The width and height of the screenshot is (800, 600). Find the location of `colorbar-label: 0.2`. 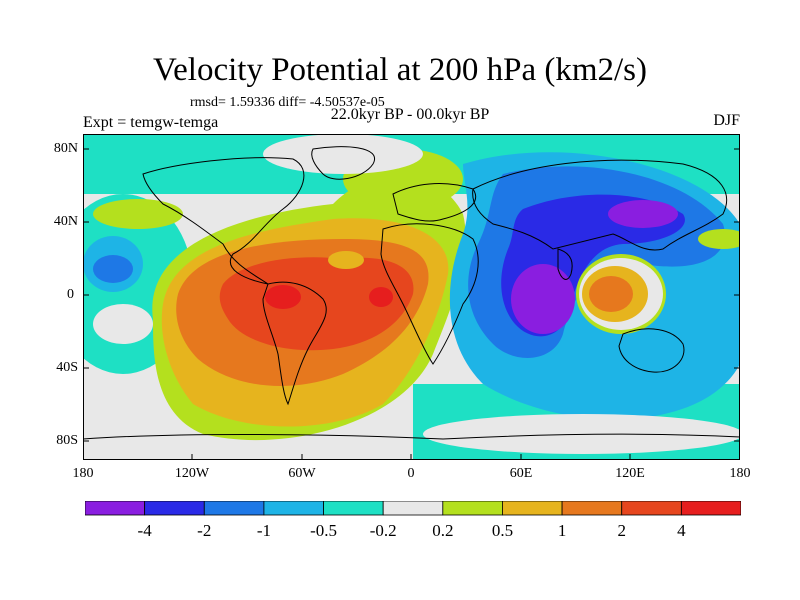

colorbar-label: 0.2 is located at coordinates (443, 530).